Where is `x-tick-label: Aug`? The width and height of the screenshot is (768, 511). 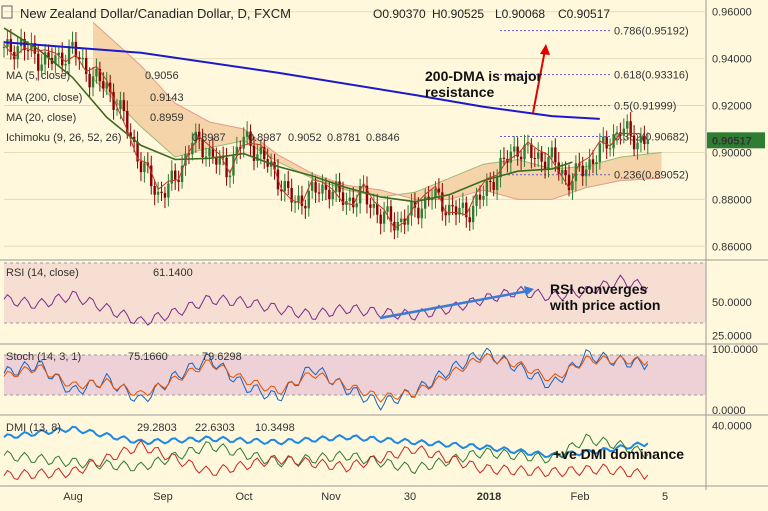 x-tick-label: Aug is located at coordinates (73, 497).